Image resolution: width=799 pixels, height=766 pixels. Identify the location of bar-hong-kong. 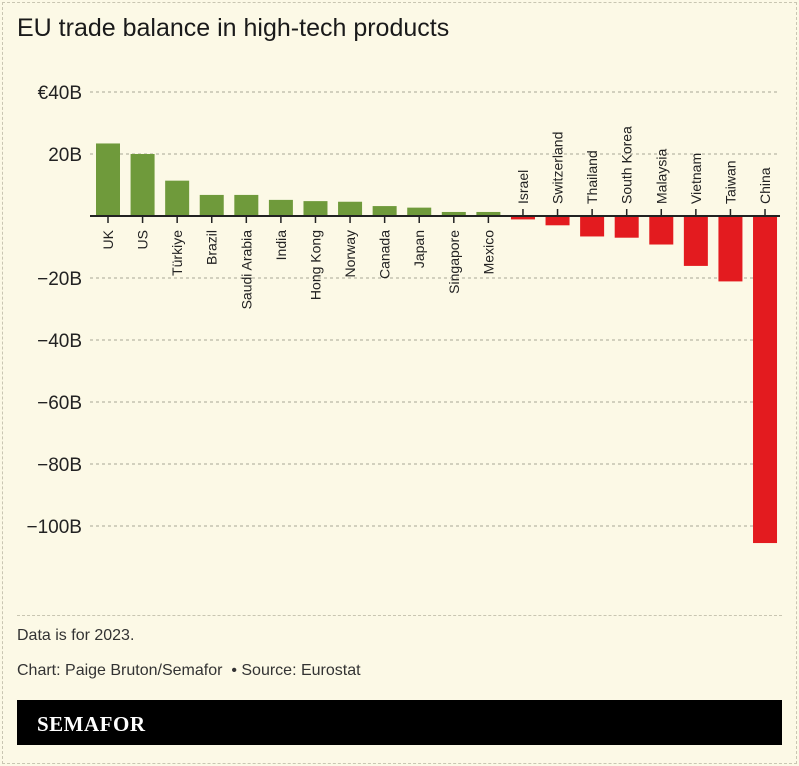
(315, 208).